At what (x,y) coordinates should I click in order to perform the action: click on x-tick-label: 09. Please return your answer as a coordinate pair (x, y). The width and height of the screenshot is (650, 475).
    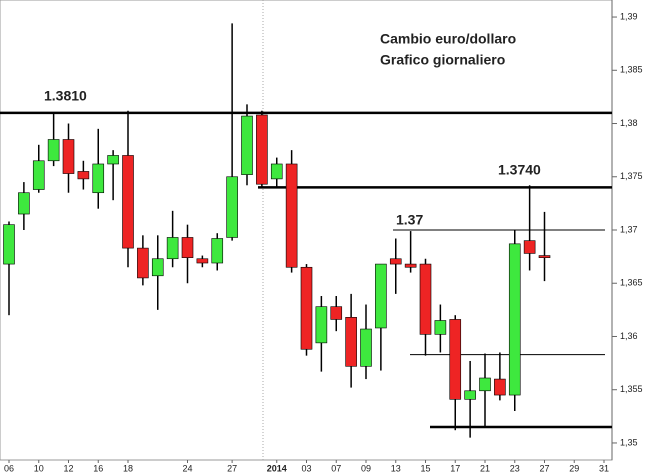
    Looking at the image, I should click on (366, 468).